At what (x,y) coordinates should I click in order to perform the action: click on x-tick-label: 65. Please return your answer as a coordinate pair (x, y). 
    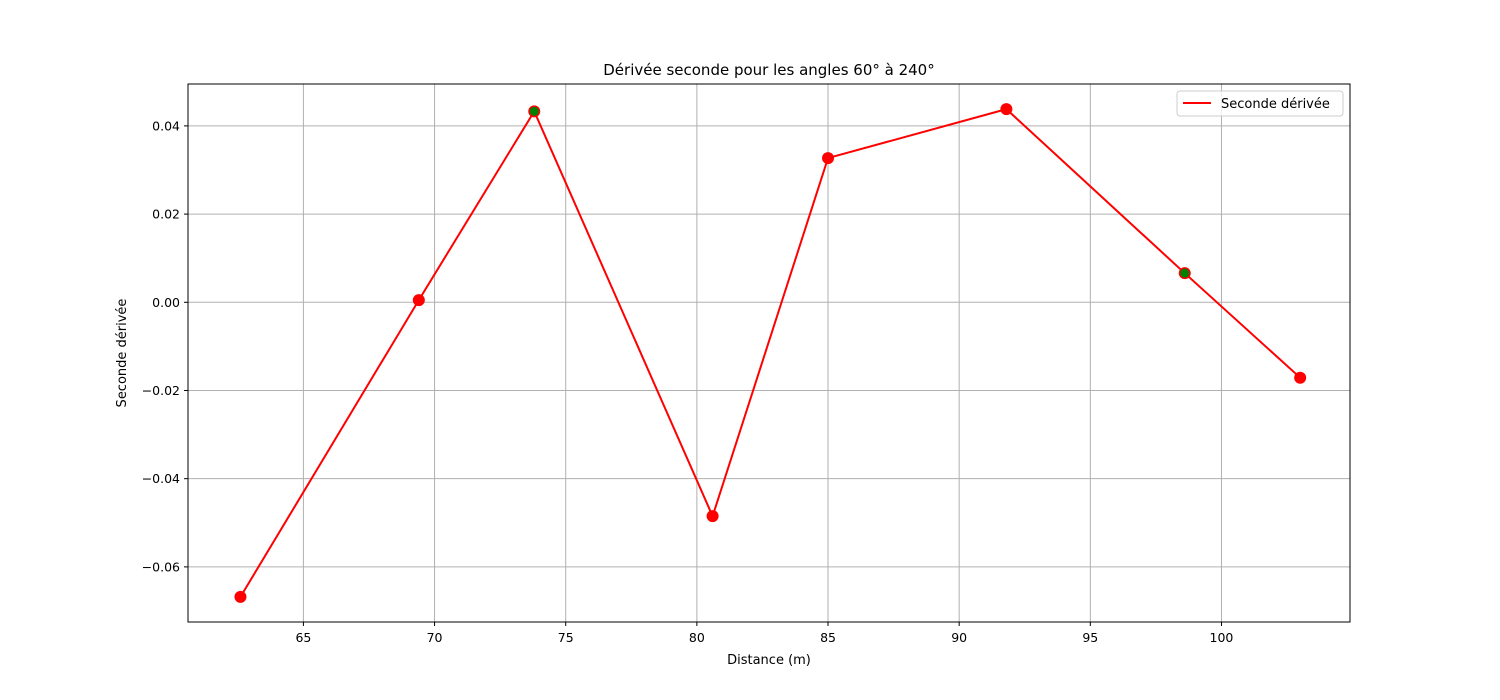
    Looking at the image, I should click on (303, 637).